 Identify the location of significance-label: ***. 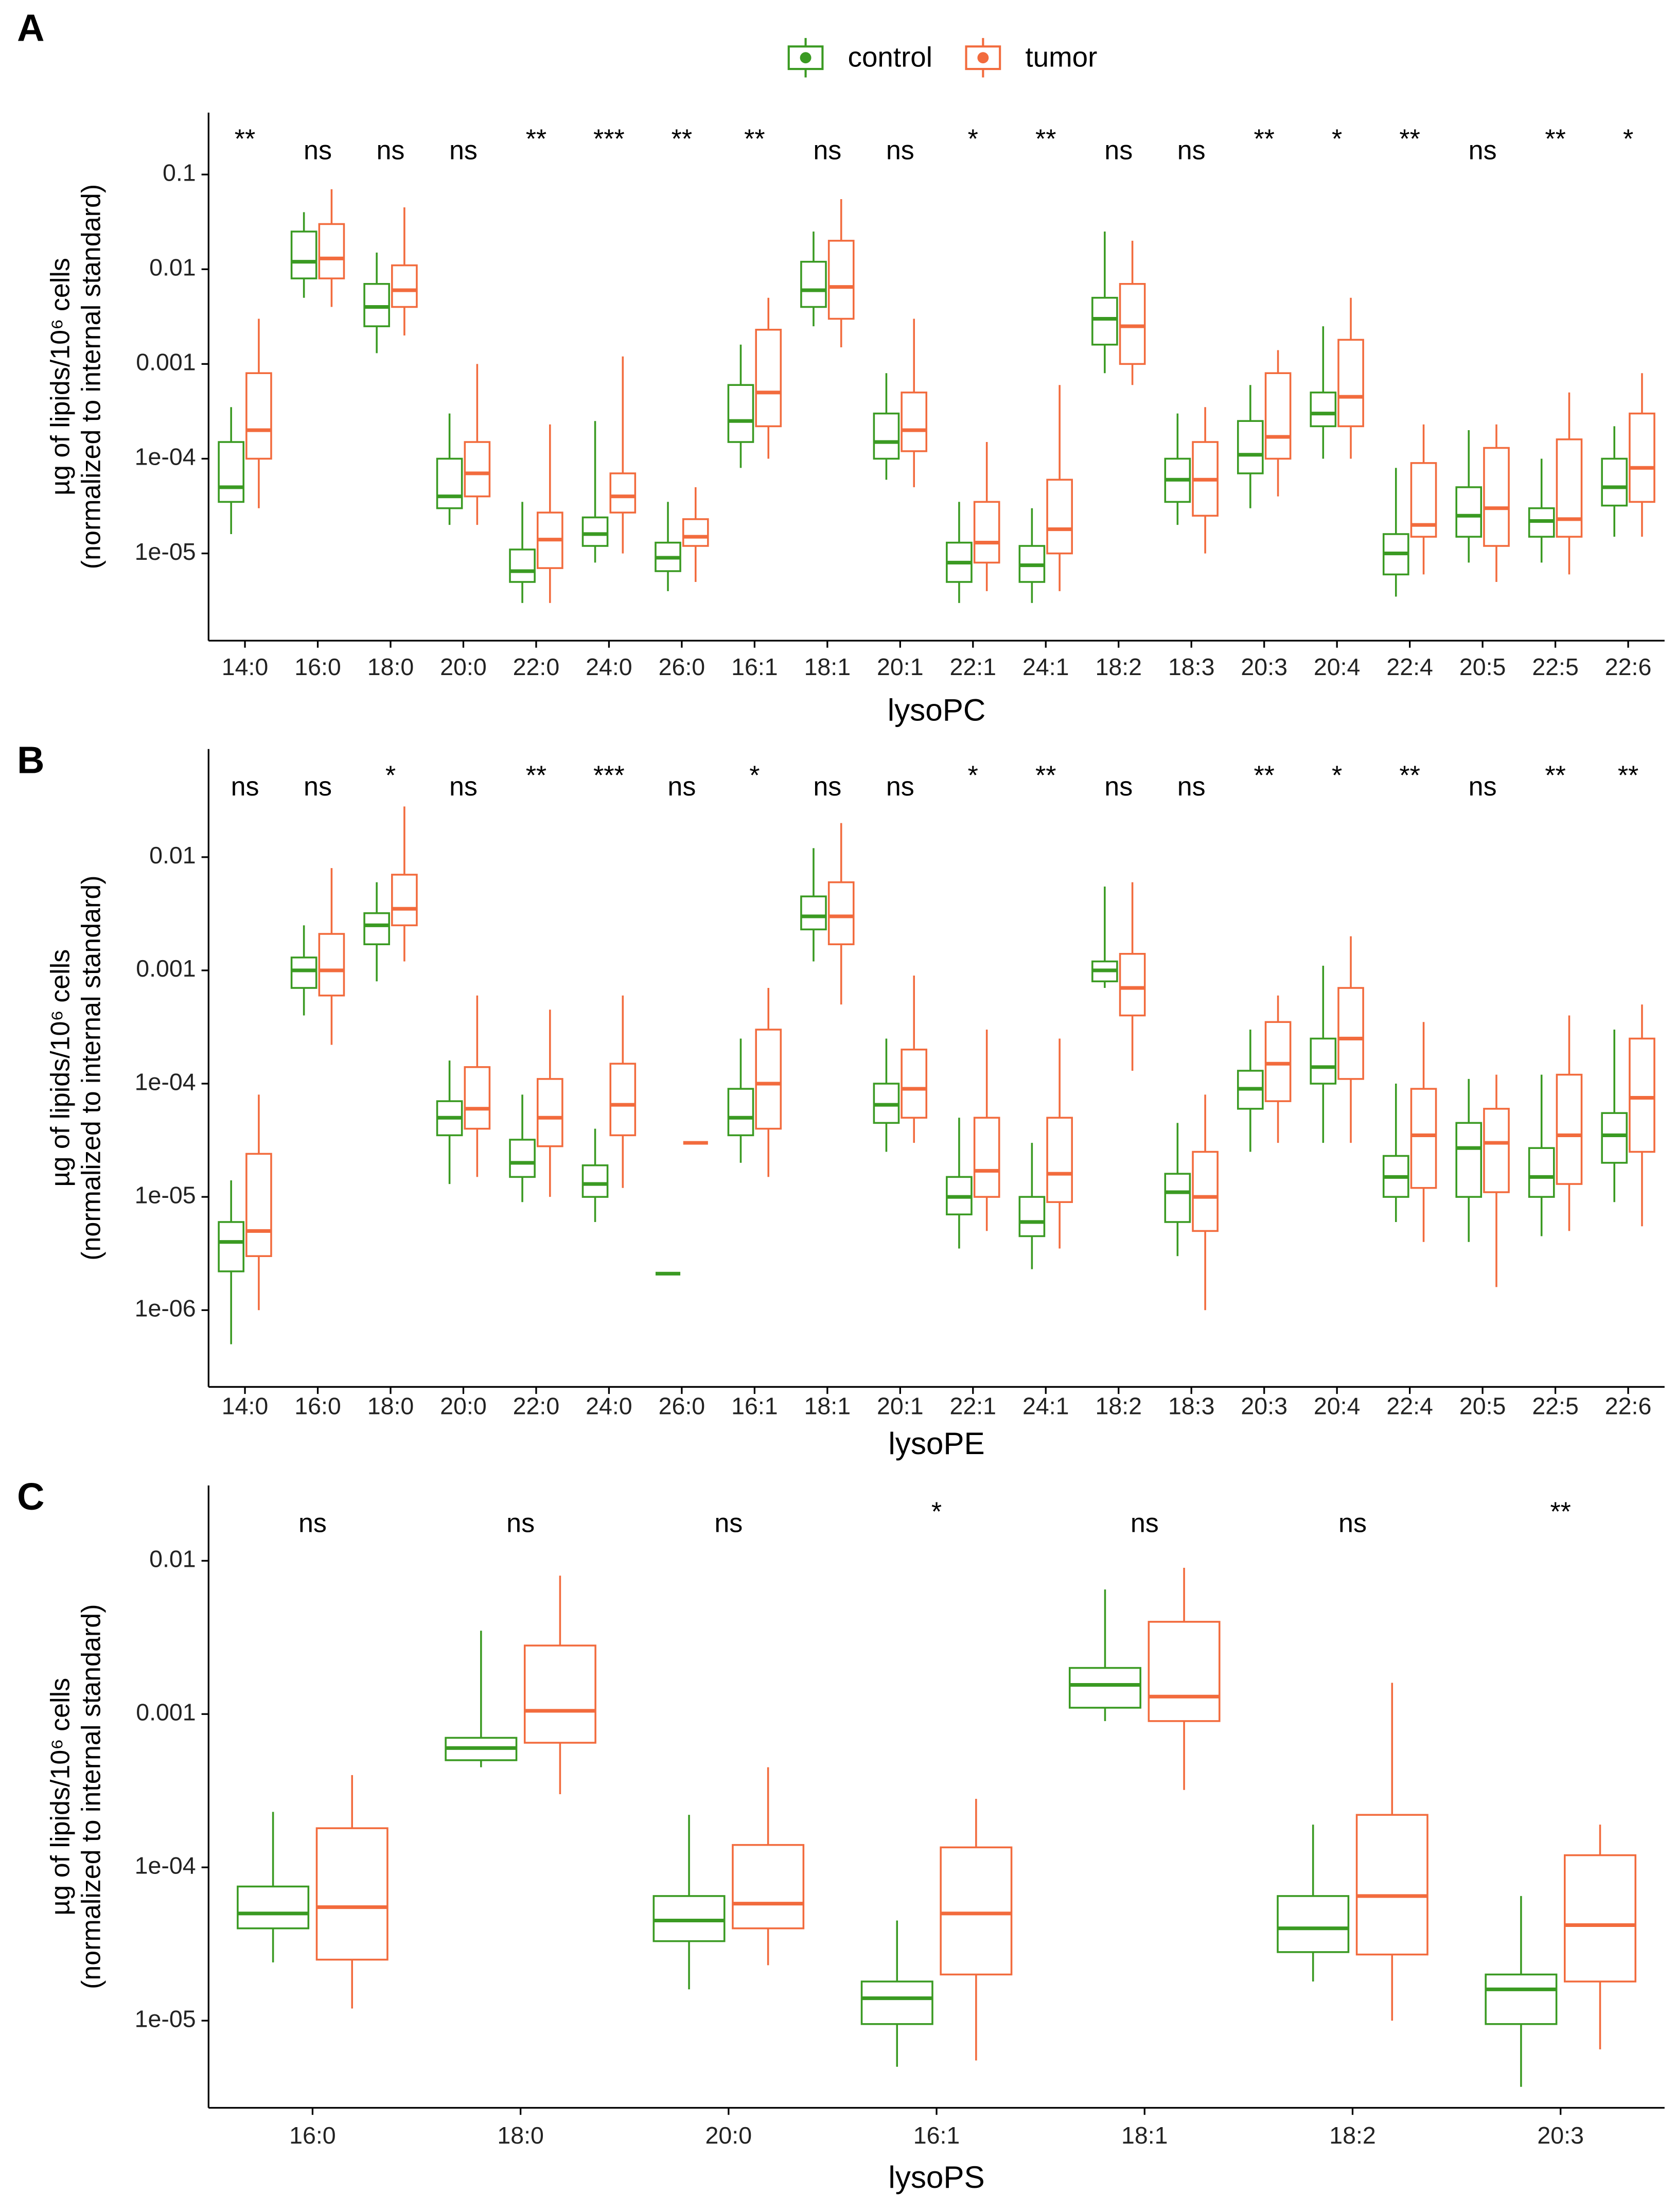
(609, 775).